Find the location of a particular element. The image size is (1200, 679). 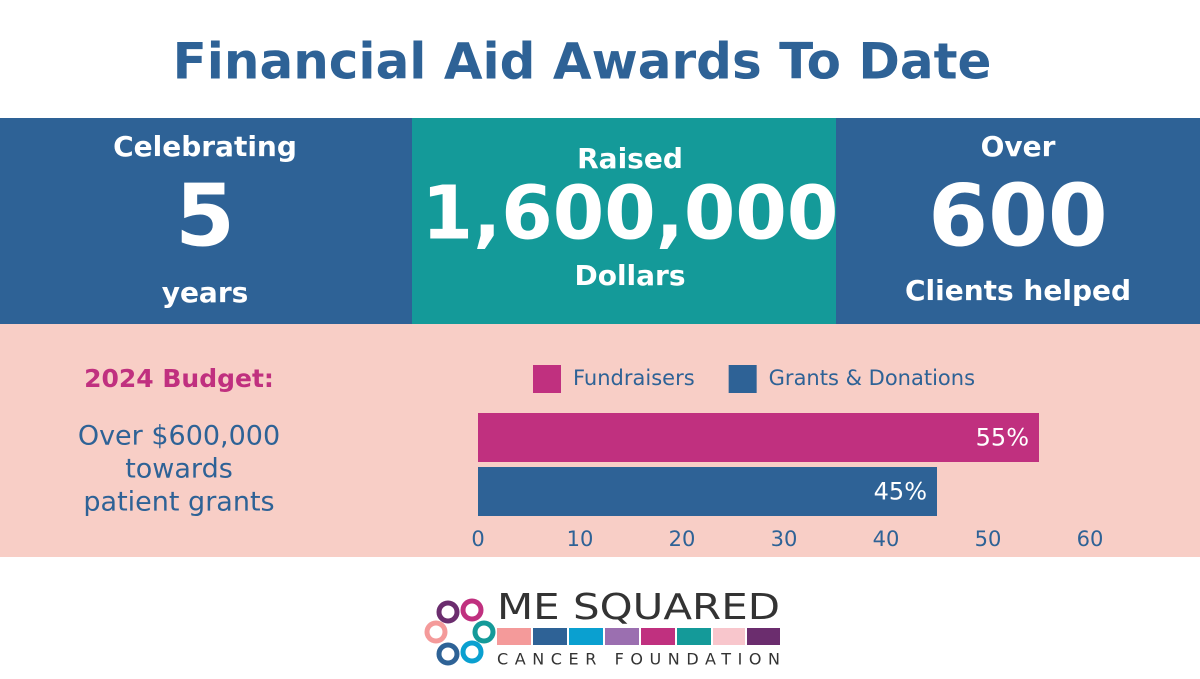

stat-value: 1,600,000 is located at coordinates (630, 214).